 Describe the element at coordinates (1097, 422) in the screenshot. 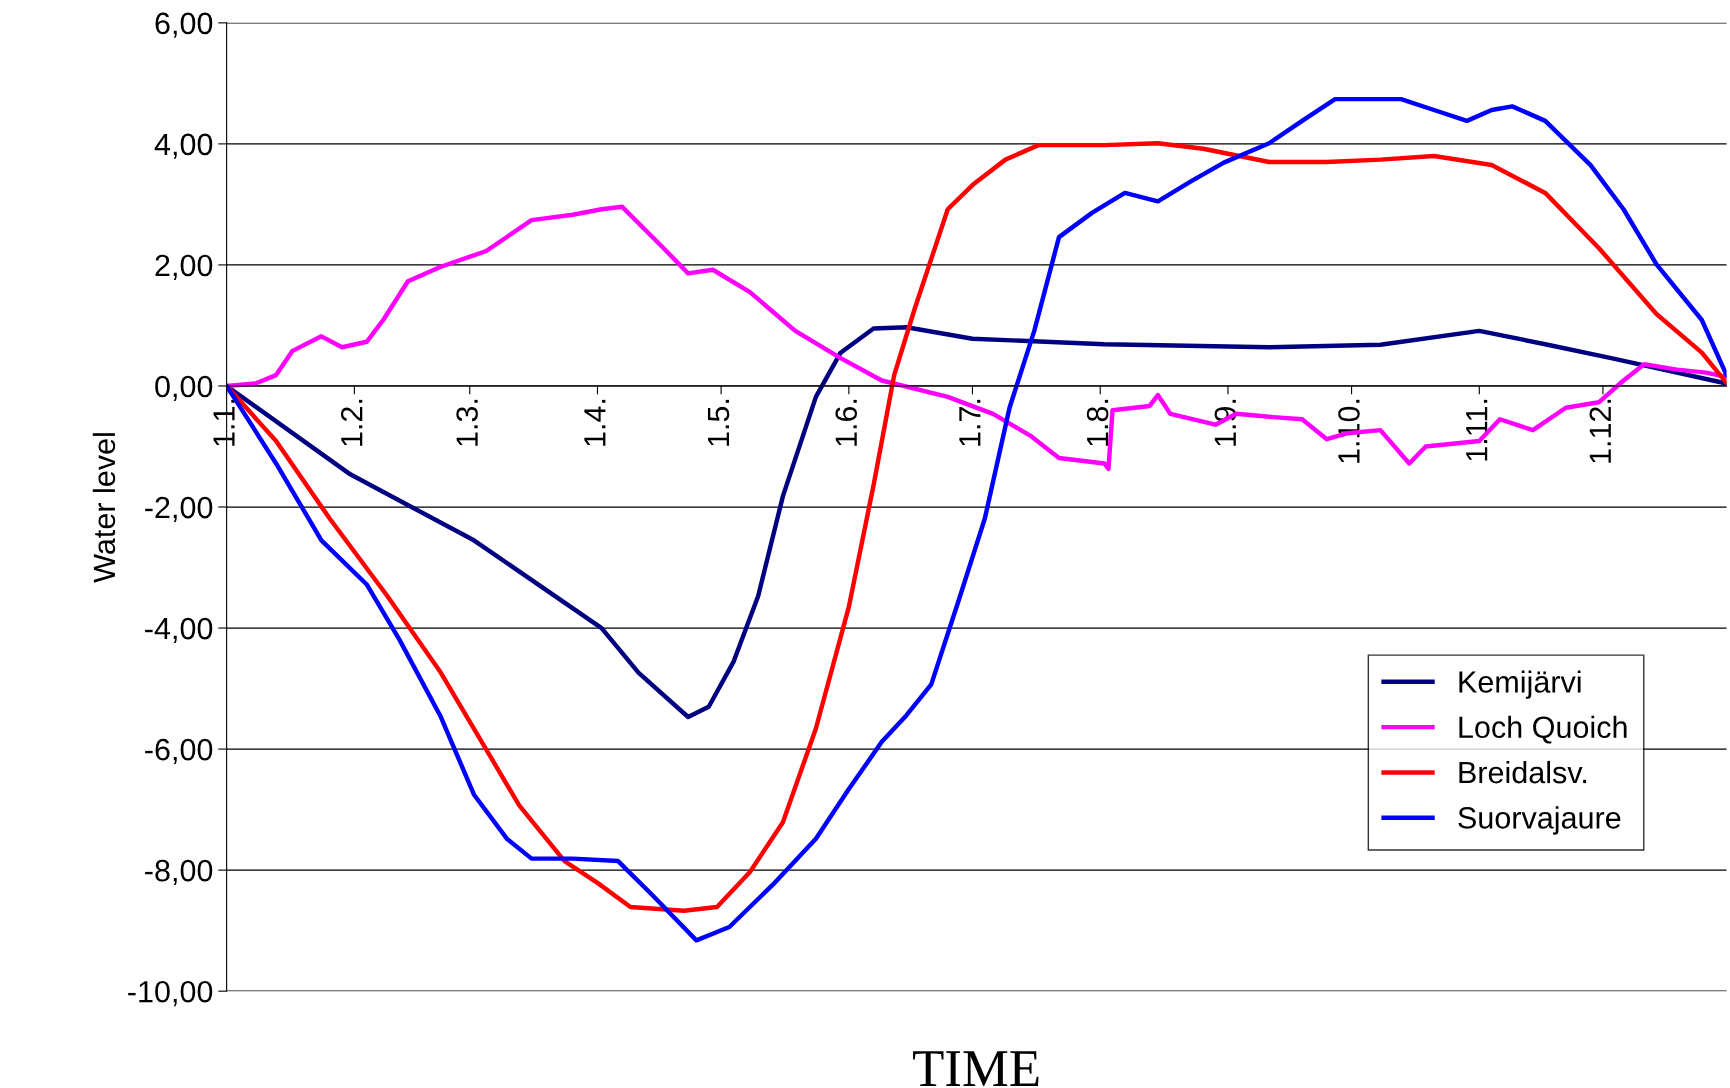

I see `x-tick-label: 1.8.` at that location.